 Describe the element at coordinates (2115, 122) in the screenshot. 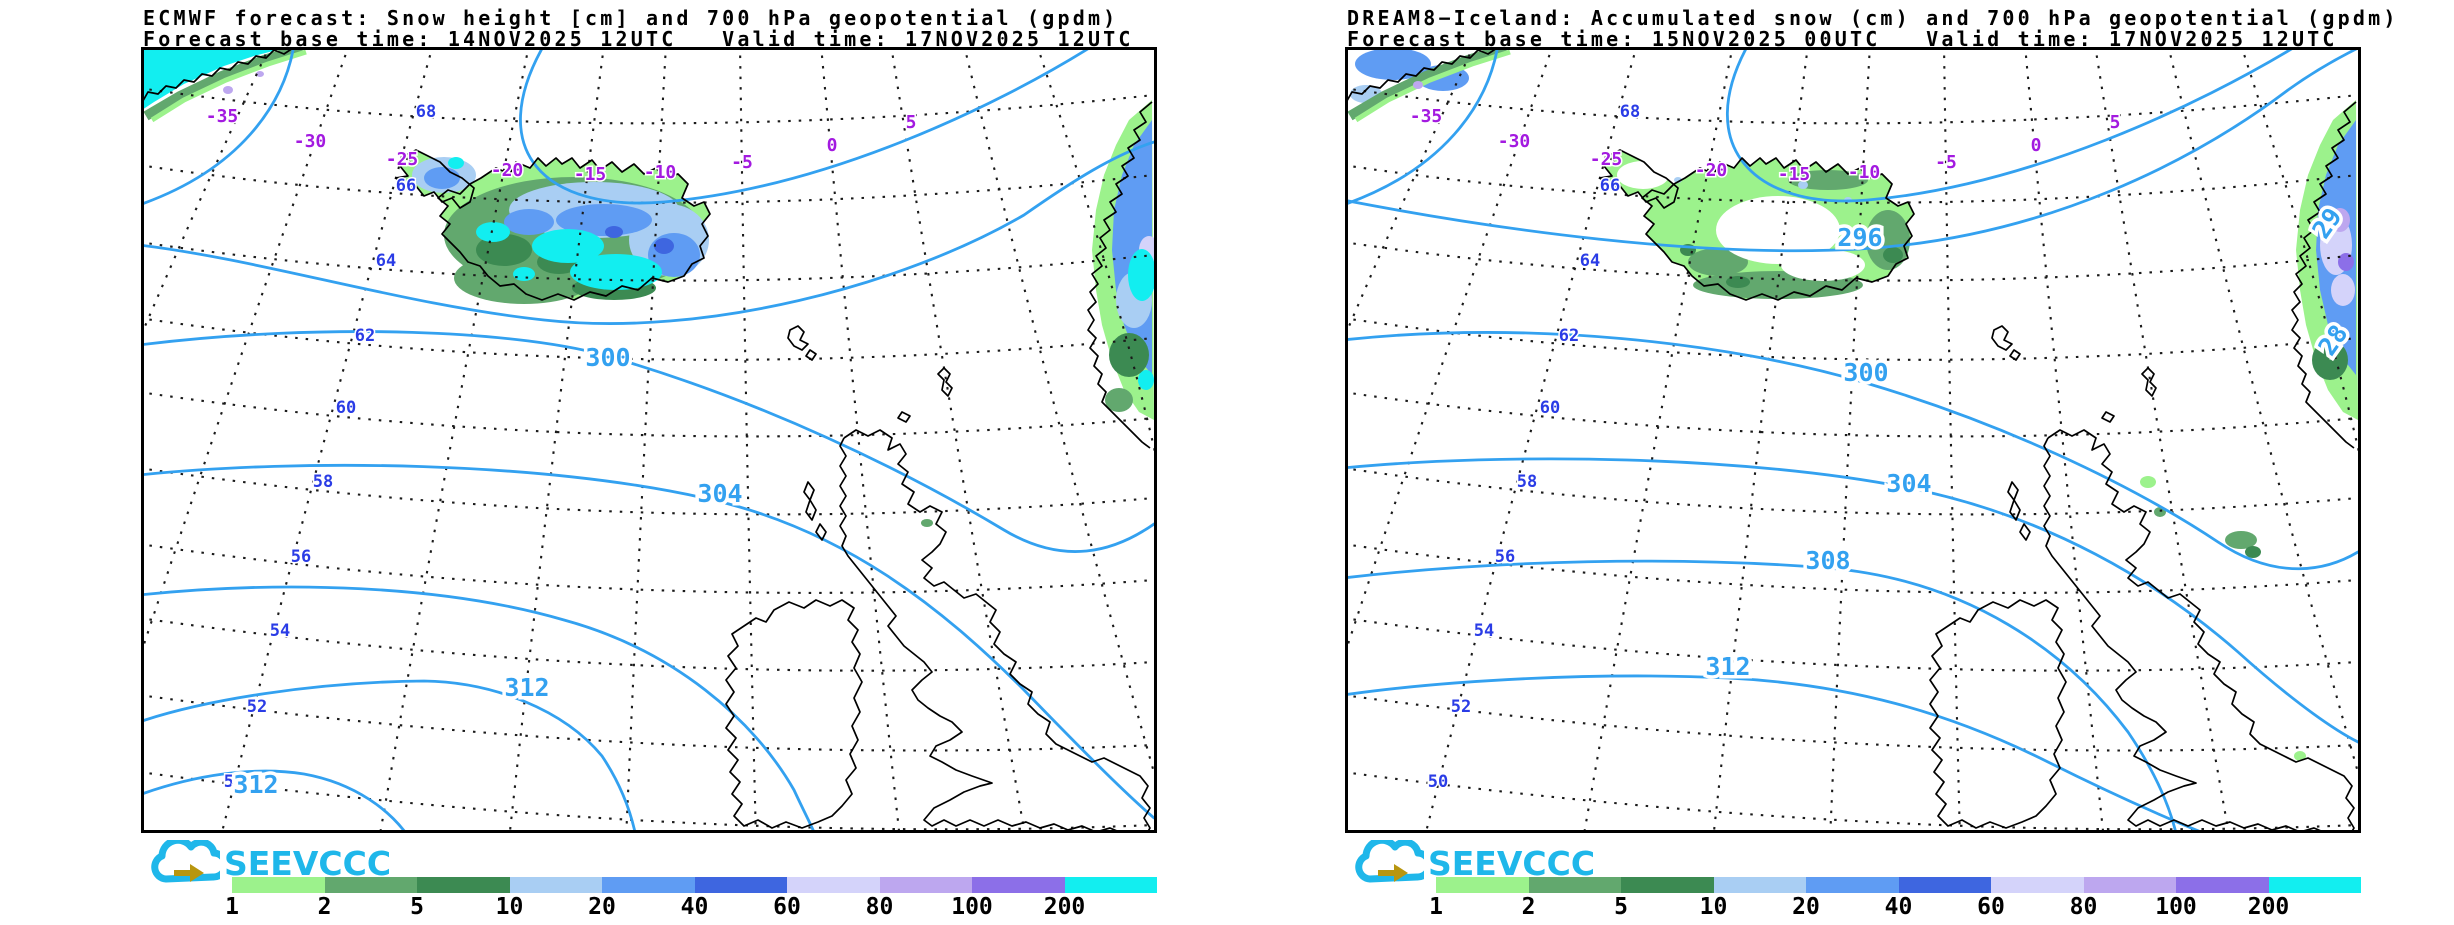

I see `longitude-label: 5` at that location.